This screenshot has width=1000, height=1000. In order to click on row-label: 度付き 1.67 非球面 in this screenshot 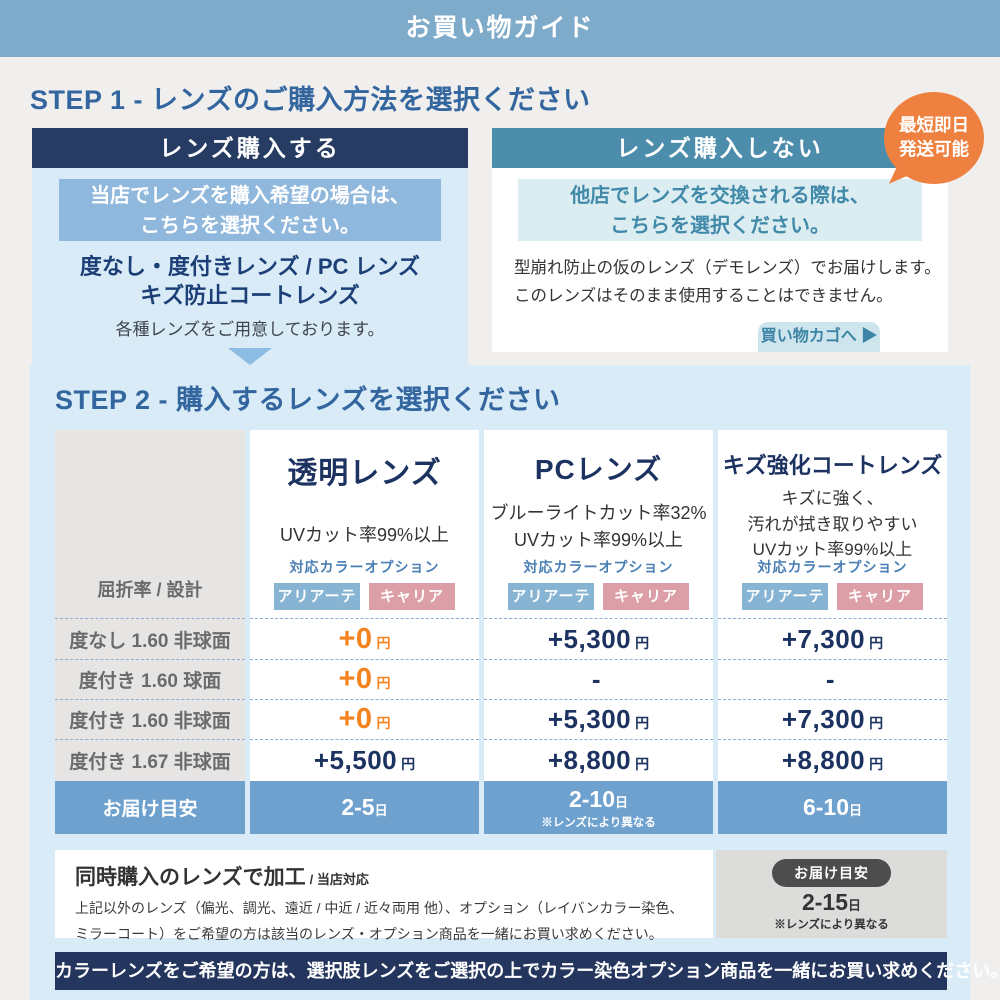, I will do `click(150, 760)`.